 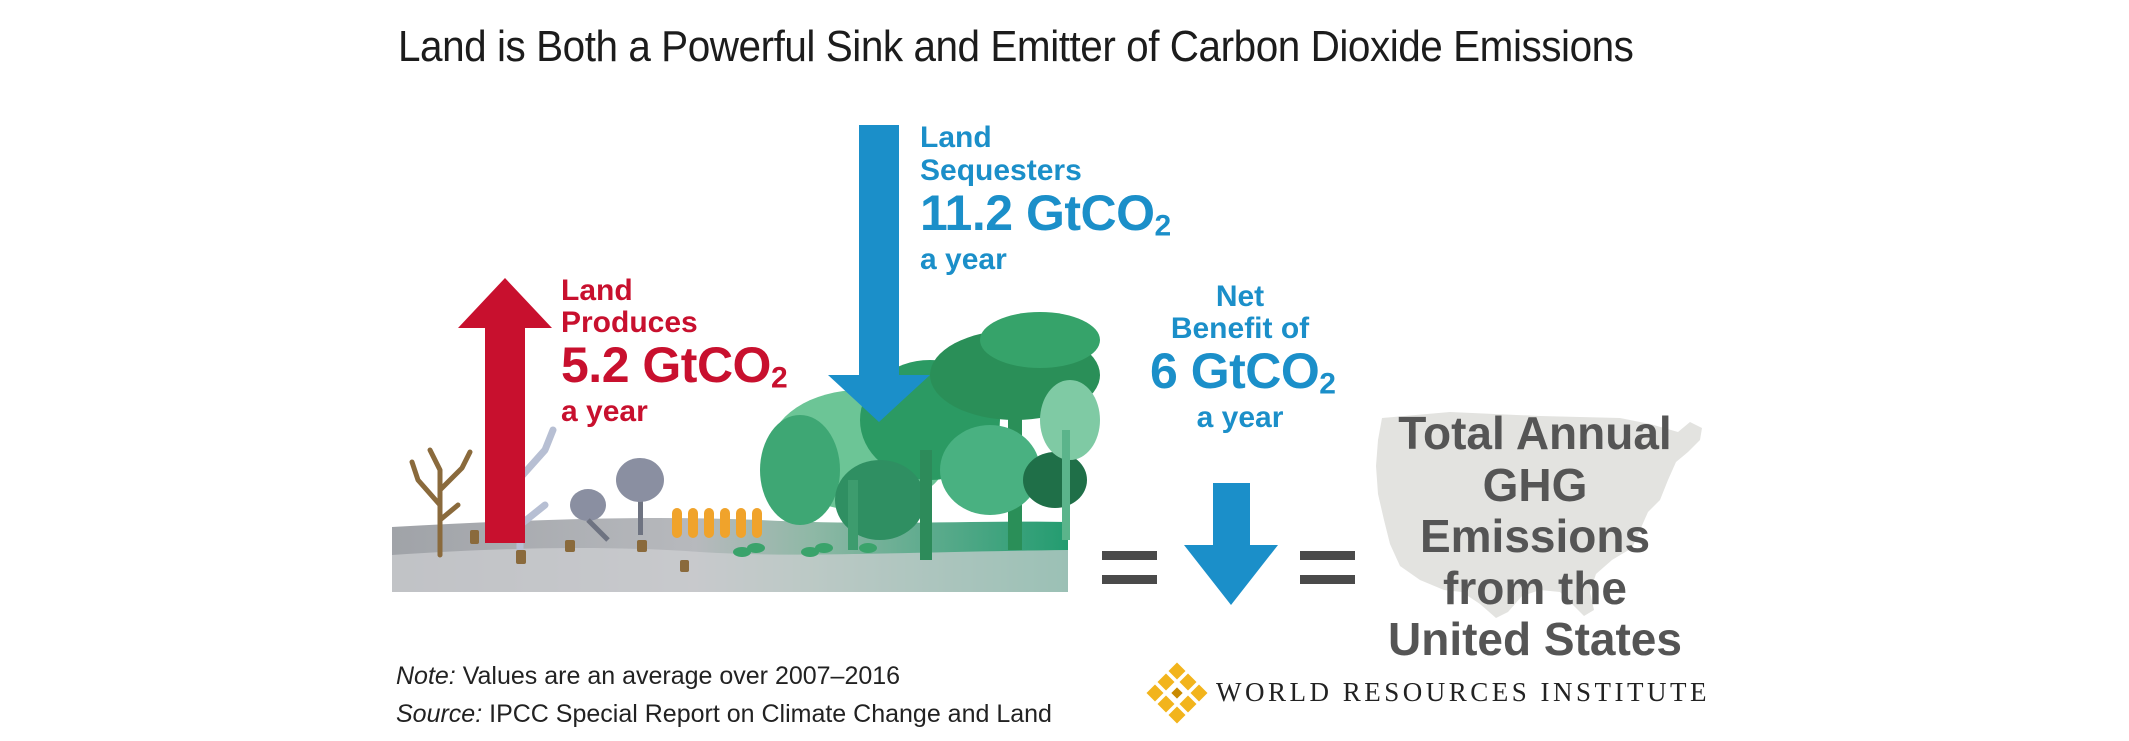 I want to click on net-value-text: 6 GtCO, so click(x=1235, y=371).